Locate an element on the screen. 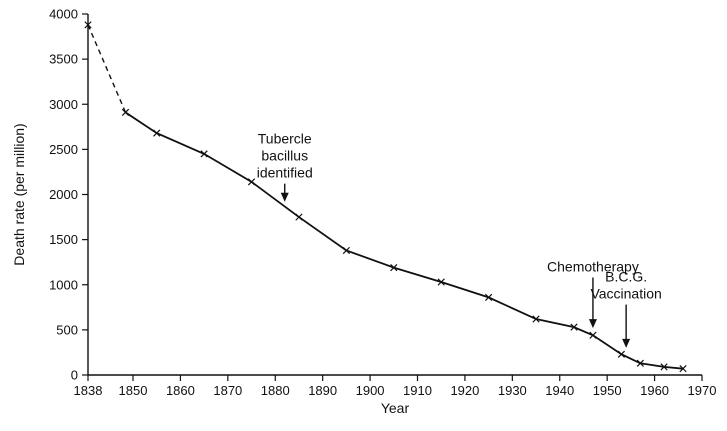 This screenshot has width=727, height=431. x-tick-label: 1940 is located at coordinates (559, 390).